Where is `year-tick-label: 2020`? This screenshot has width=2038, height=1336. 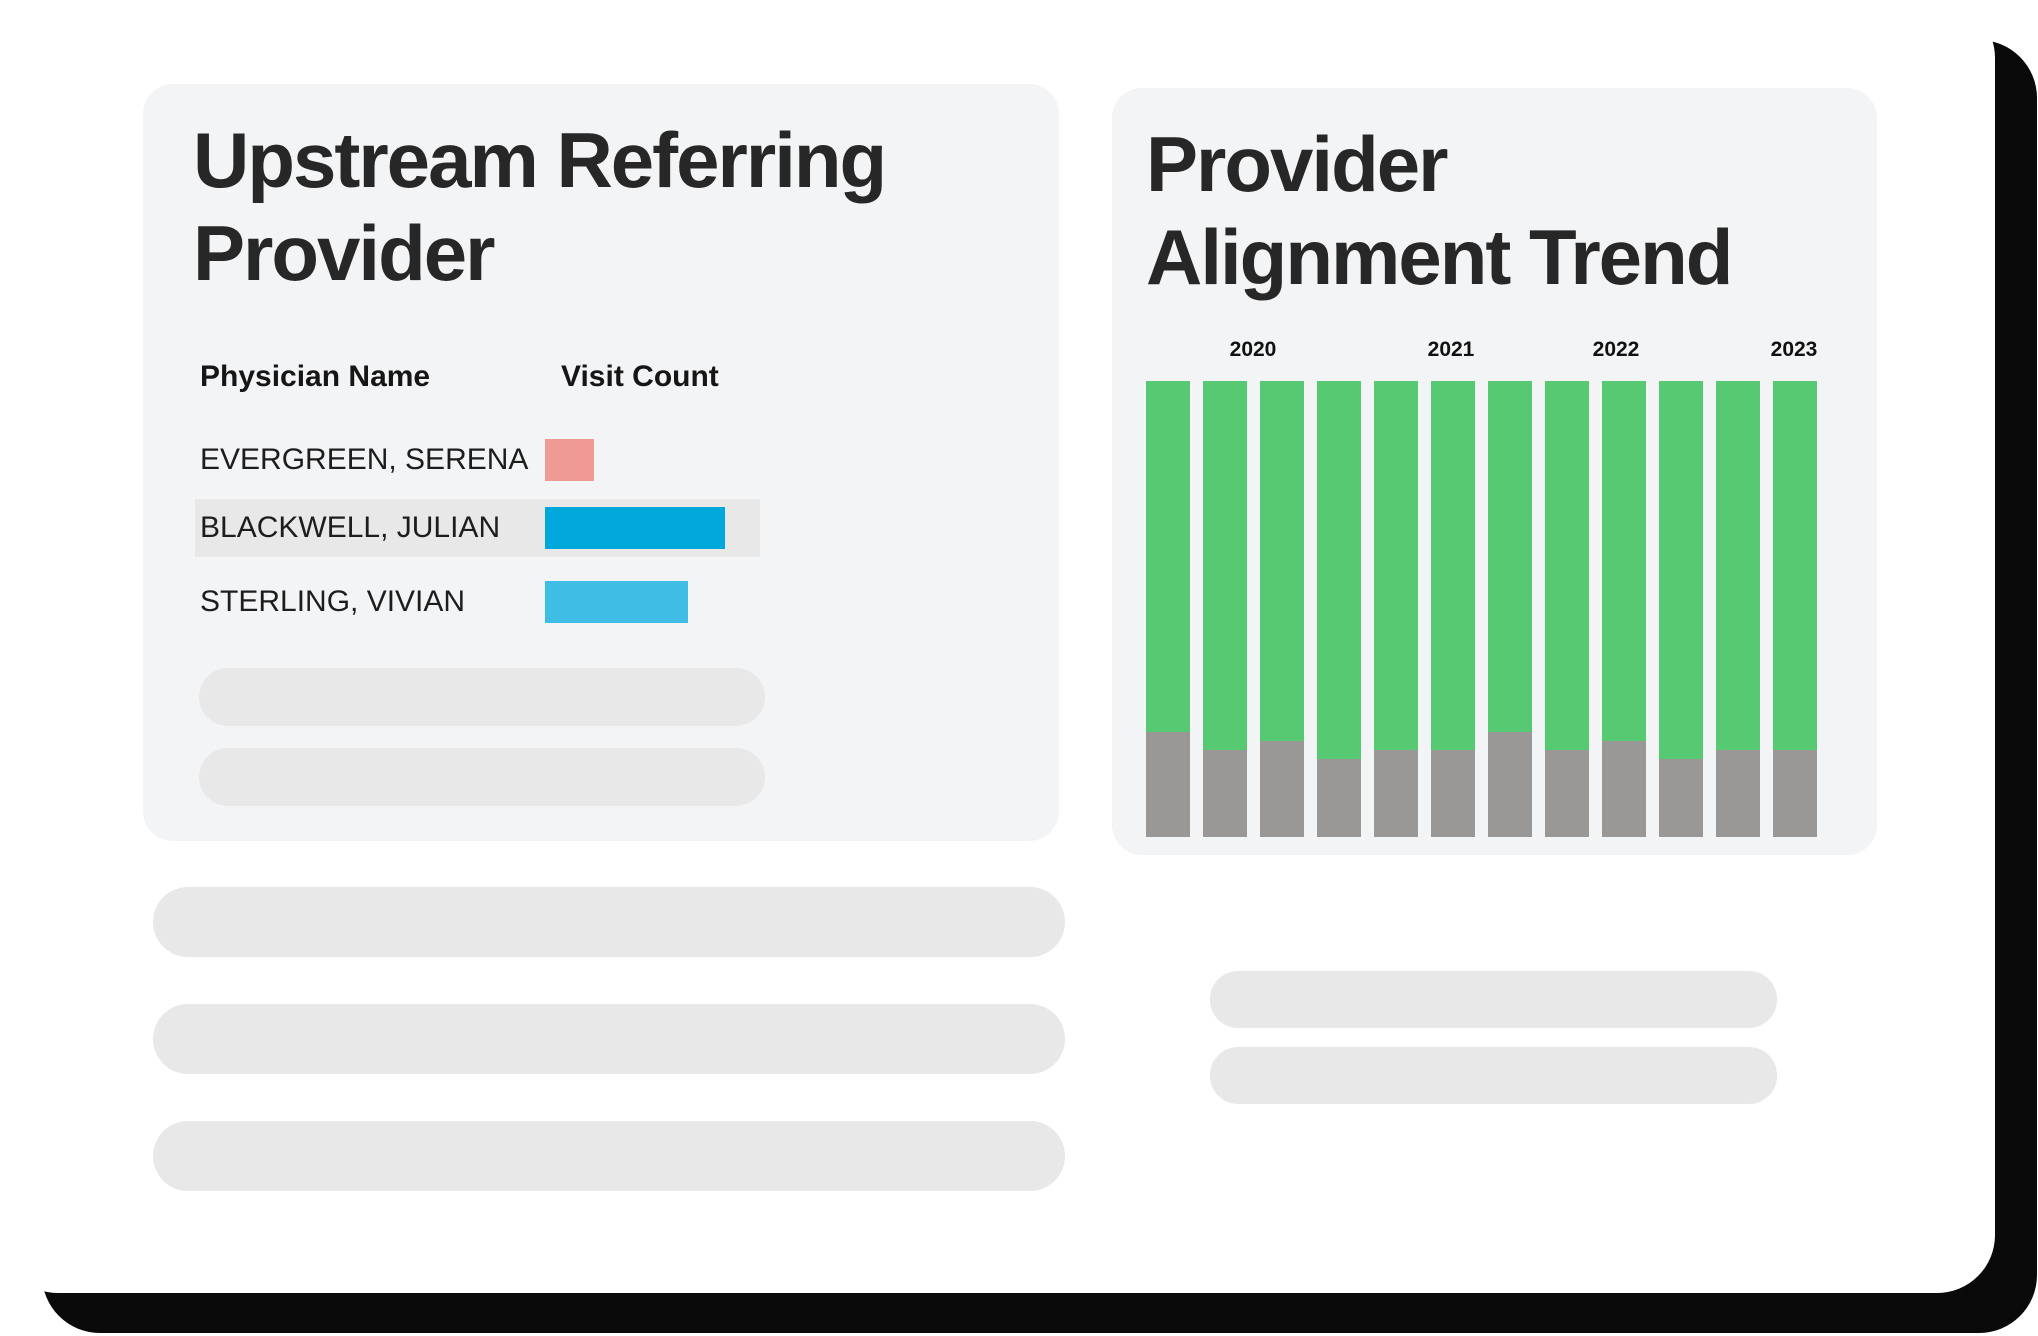
year-tick-label: 2020 is located at coordinates (1253, 349).